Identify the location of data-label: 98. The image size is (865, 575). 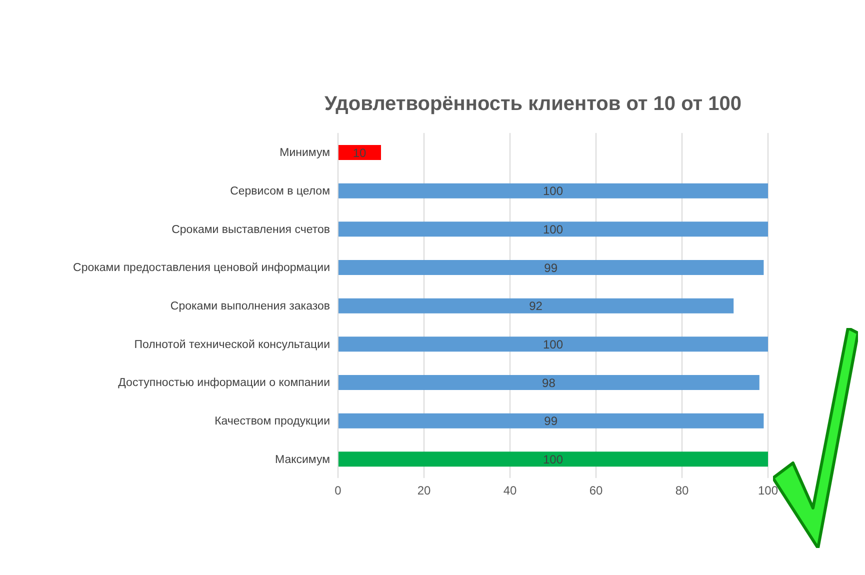
(549, 383).